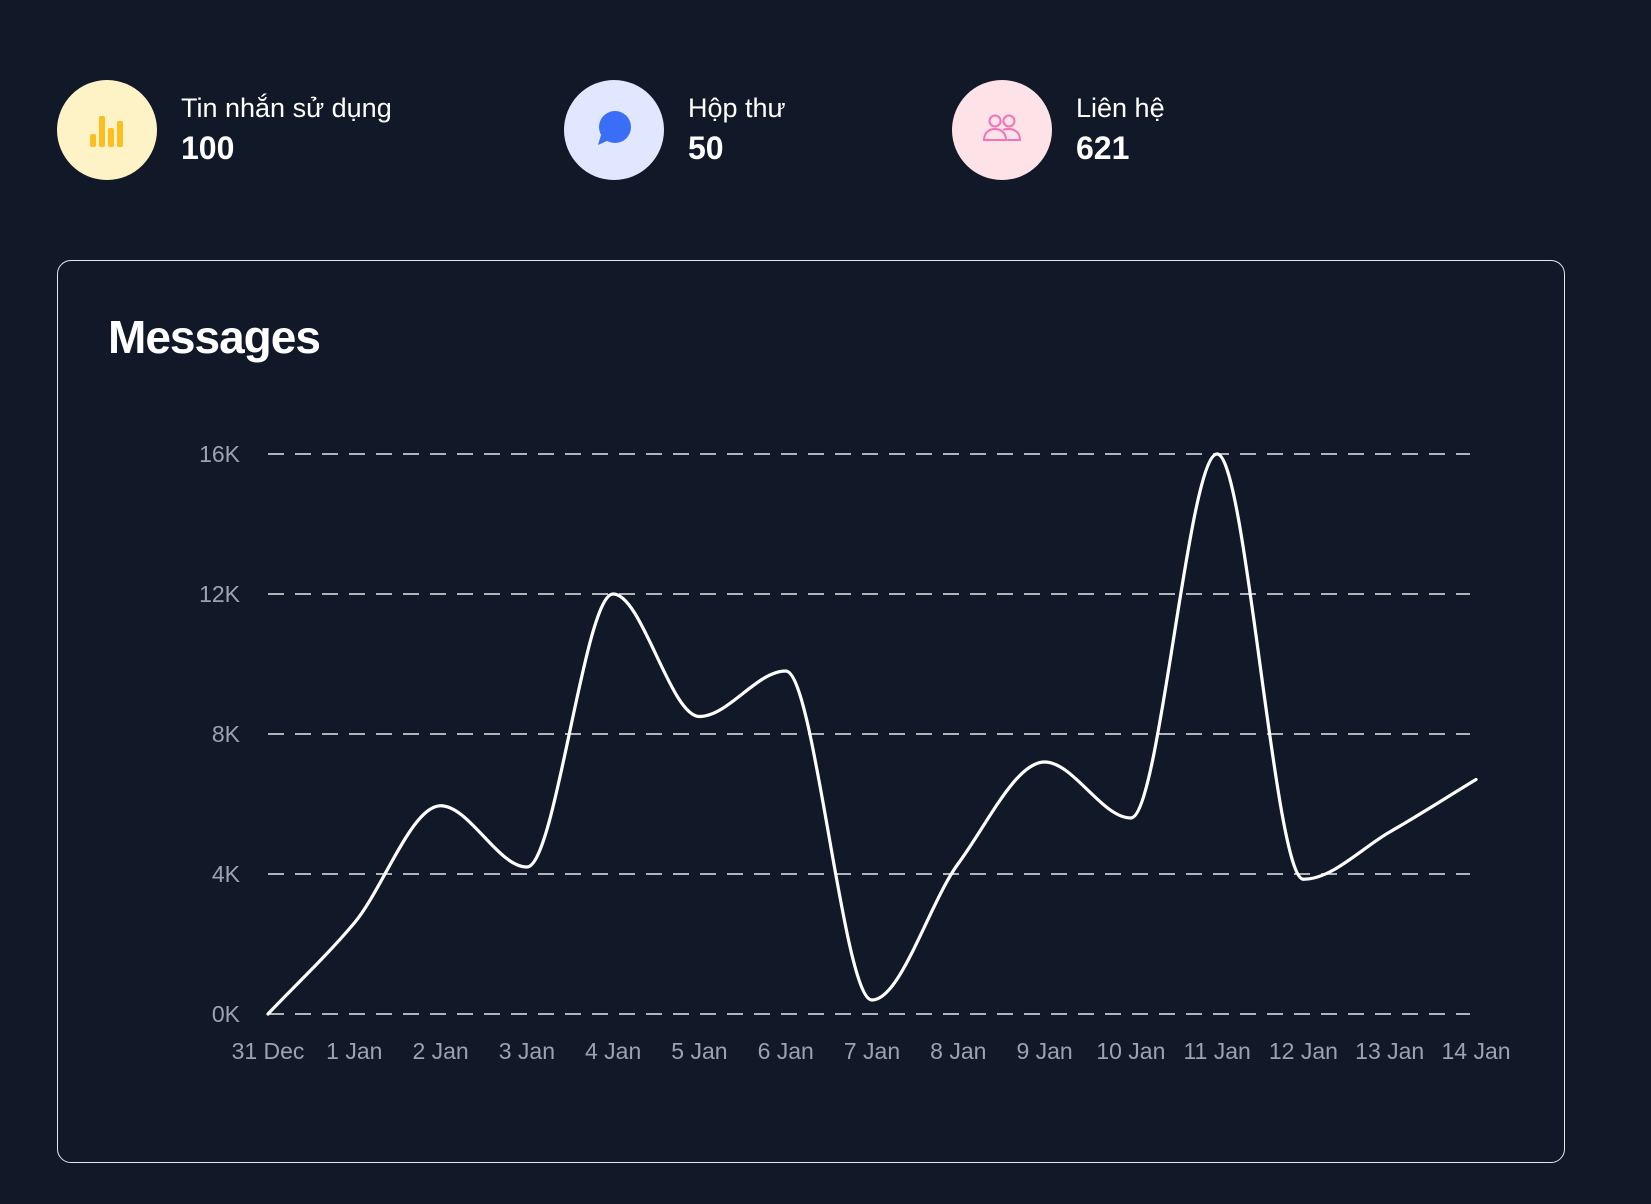  I want to click on stat-label: Hộp thư, so click(737, 108).